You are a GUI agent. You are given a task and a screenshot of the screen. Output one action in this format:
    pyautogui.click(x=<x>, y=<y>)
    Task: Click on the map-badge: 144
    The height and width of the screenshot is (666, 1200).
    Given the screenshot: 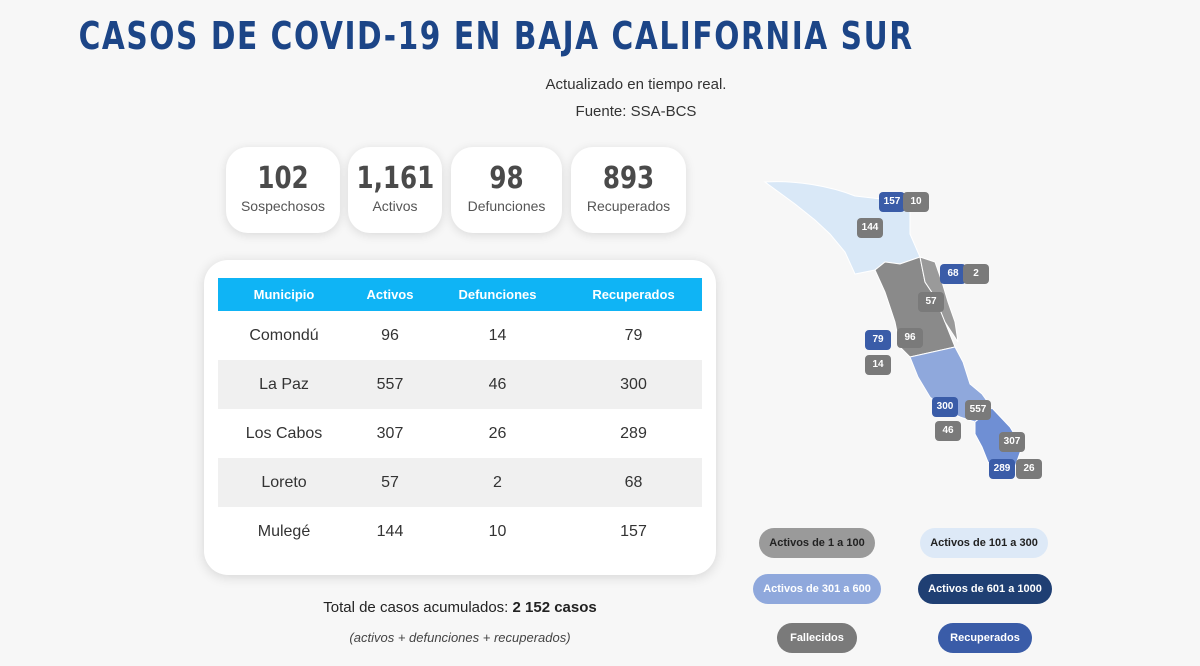 What is the action you would take?
    pyautogui.click(x=870, y=228)
    